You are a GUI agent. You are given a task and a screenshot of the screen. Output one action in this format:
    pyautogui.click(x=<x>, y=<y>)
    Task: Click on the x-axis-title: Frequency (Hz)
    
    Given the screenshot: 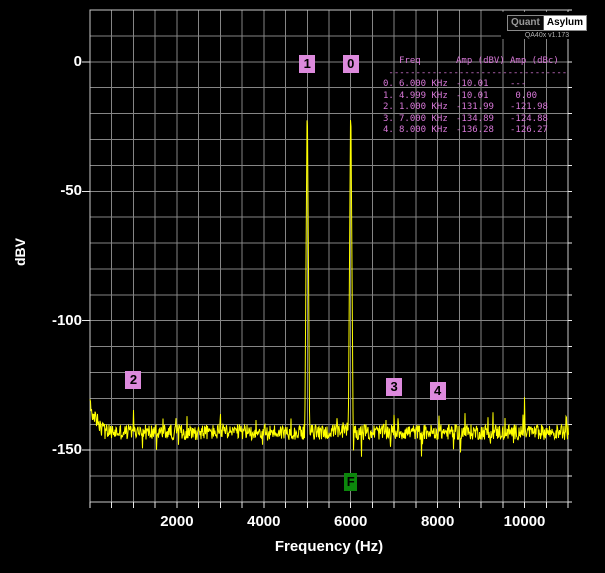 What is the action you would take?
    pyautogui.click(x=329, y=546)
    